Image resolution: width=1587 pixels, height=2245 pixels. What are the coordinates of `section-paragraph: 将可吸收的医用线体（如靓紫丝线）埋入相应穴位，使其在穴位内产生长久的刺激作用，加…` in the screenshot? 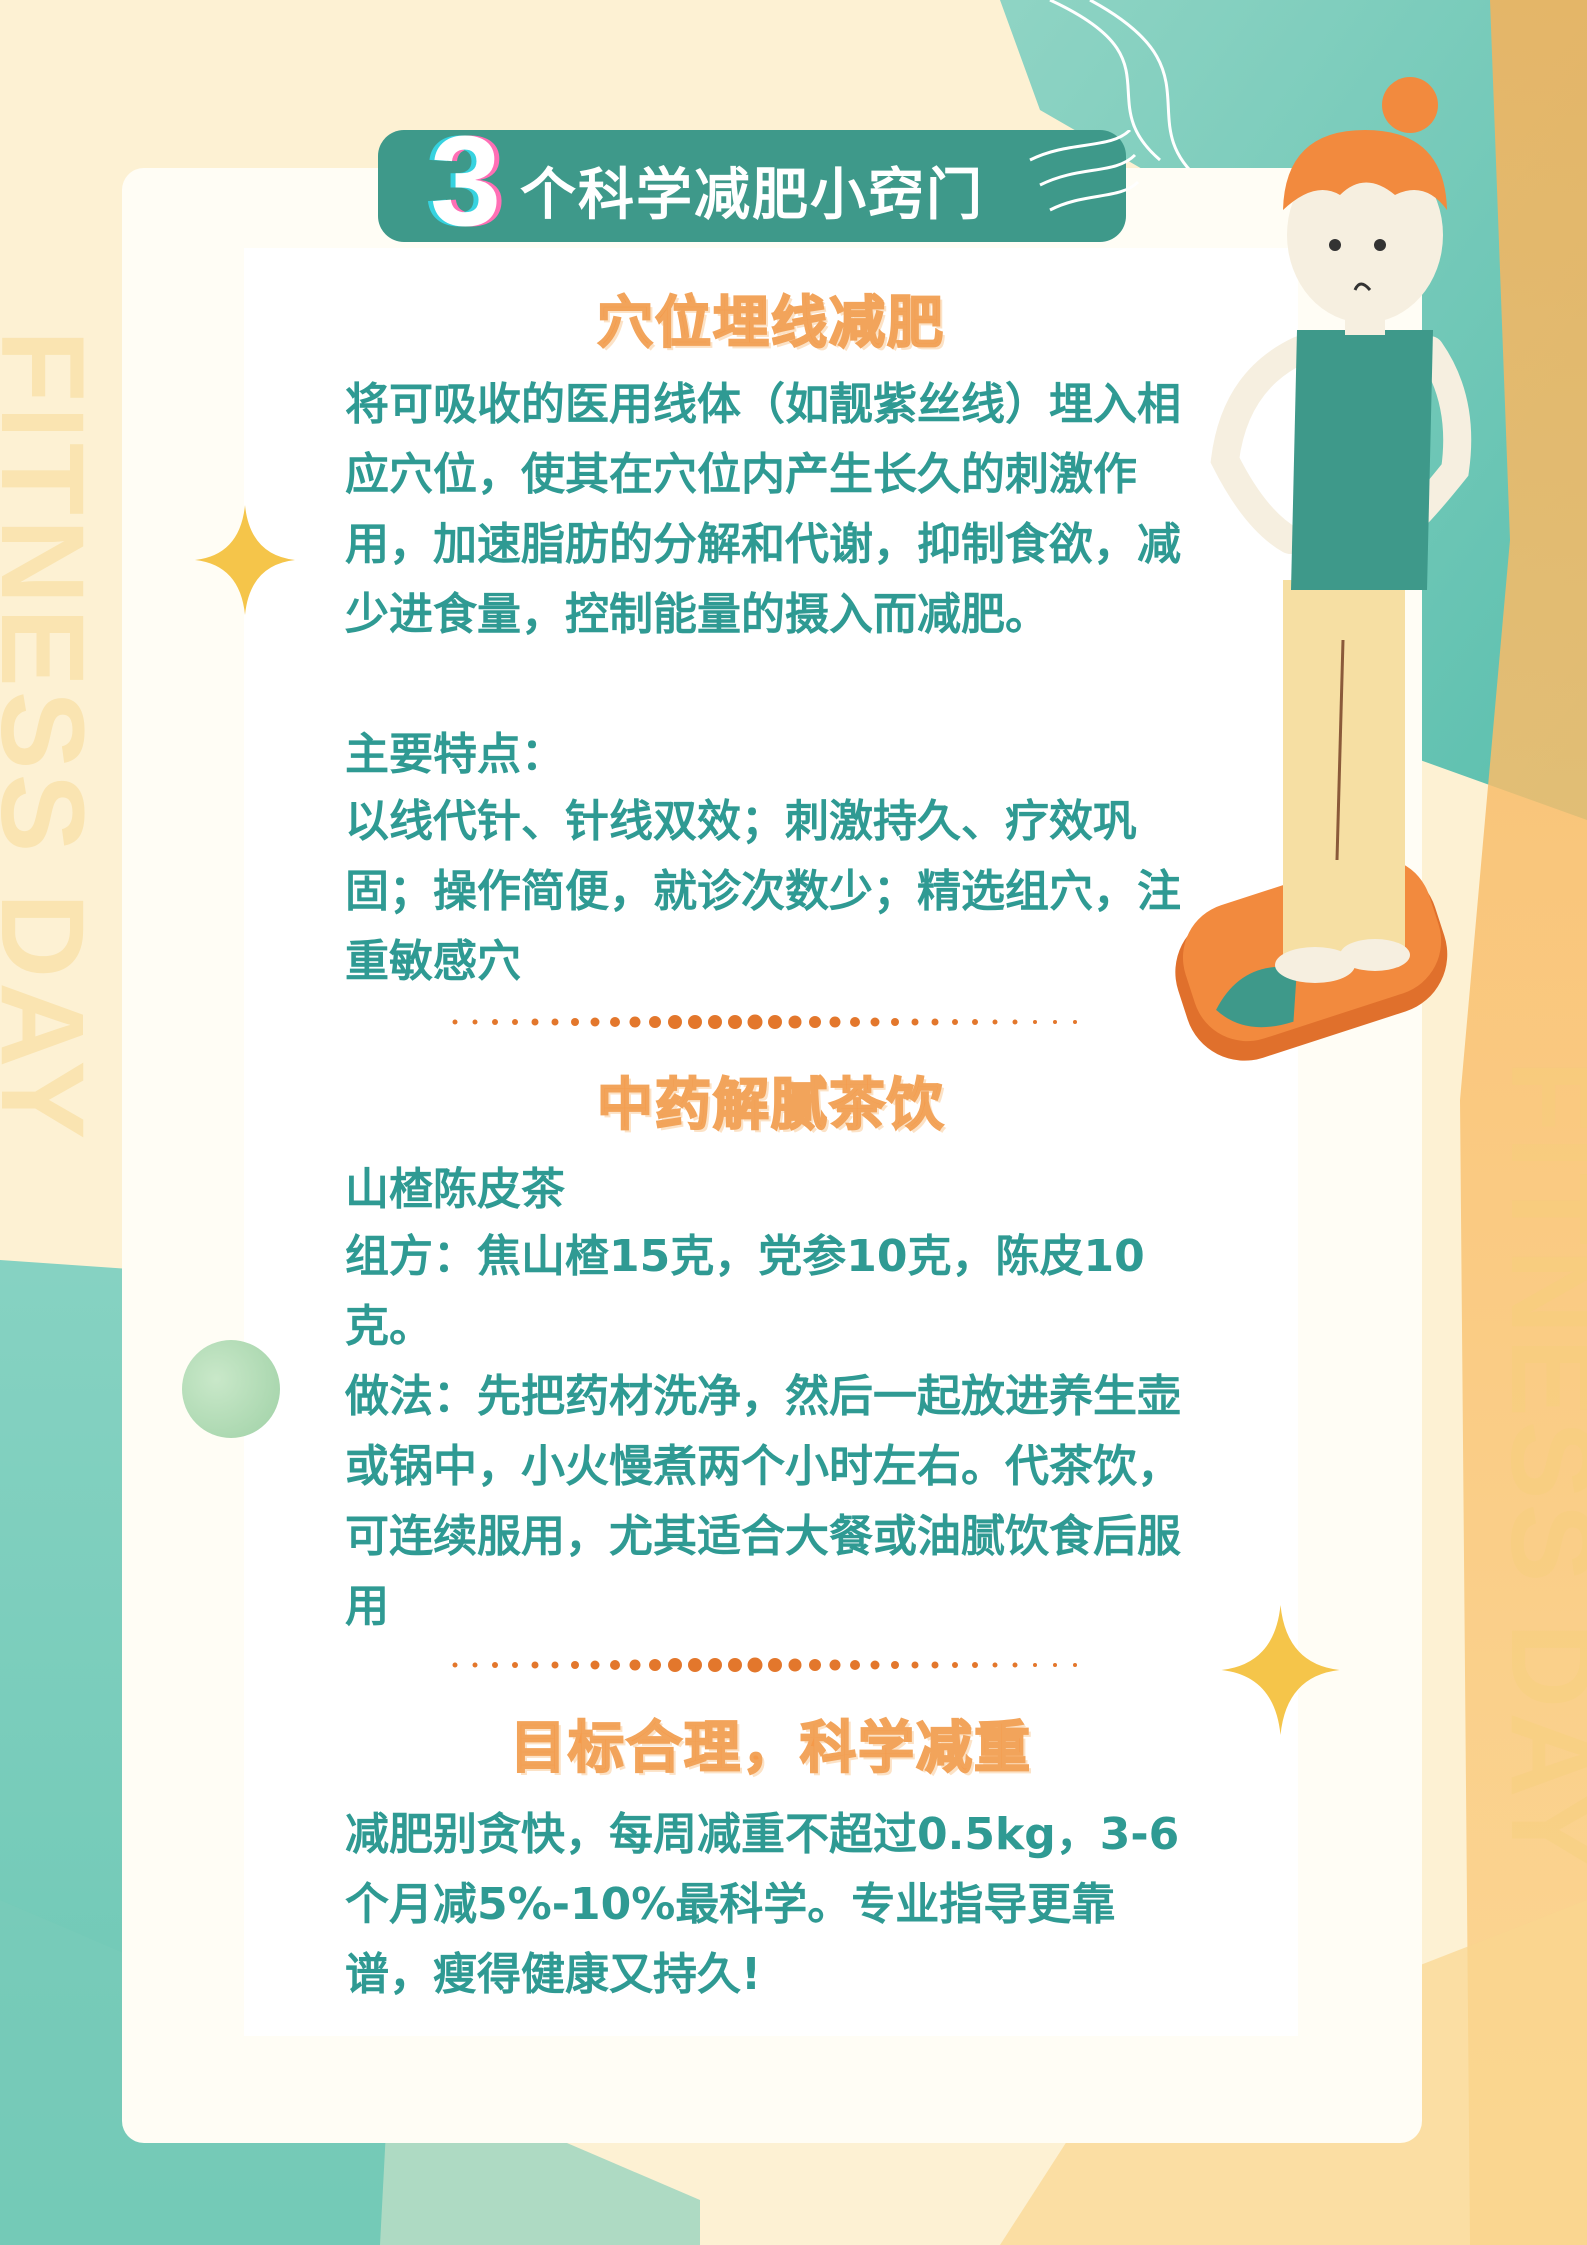 It's located at (763, 509).